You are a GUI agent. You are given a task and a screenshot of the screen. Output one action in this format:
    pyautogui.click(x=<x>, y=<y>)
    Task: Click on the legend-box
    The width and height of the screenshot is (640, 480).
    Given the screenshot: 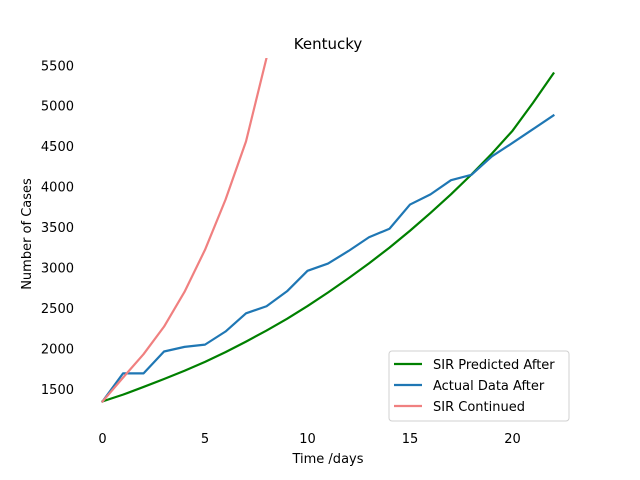 What is the action you would take?
    pyautogui.click(x=479, y=386)
    